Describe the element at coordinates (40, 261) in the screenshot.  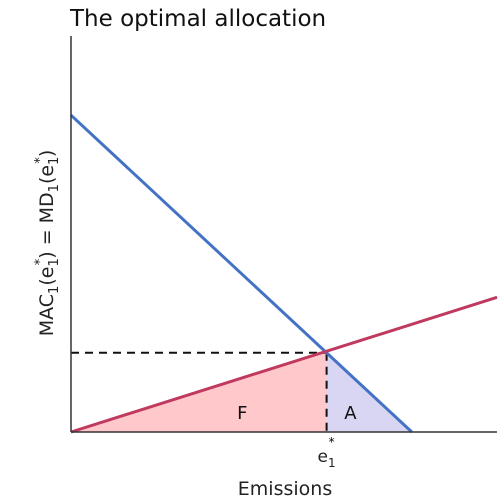
I see `y-label-arg1-sup: *` at that location.